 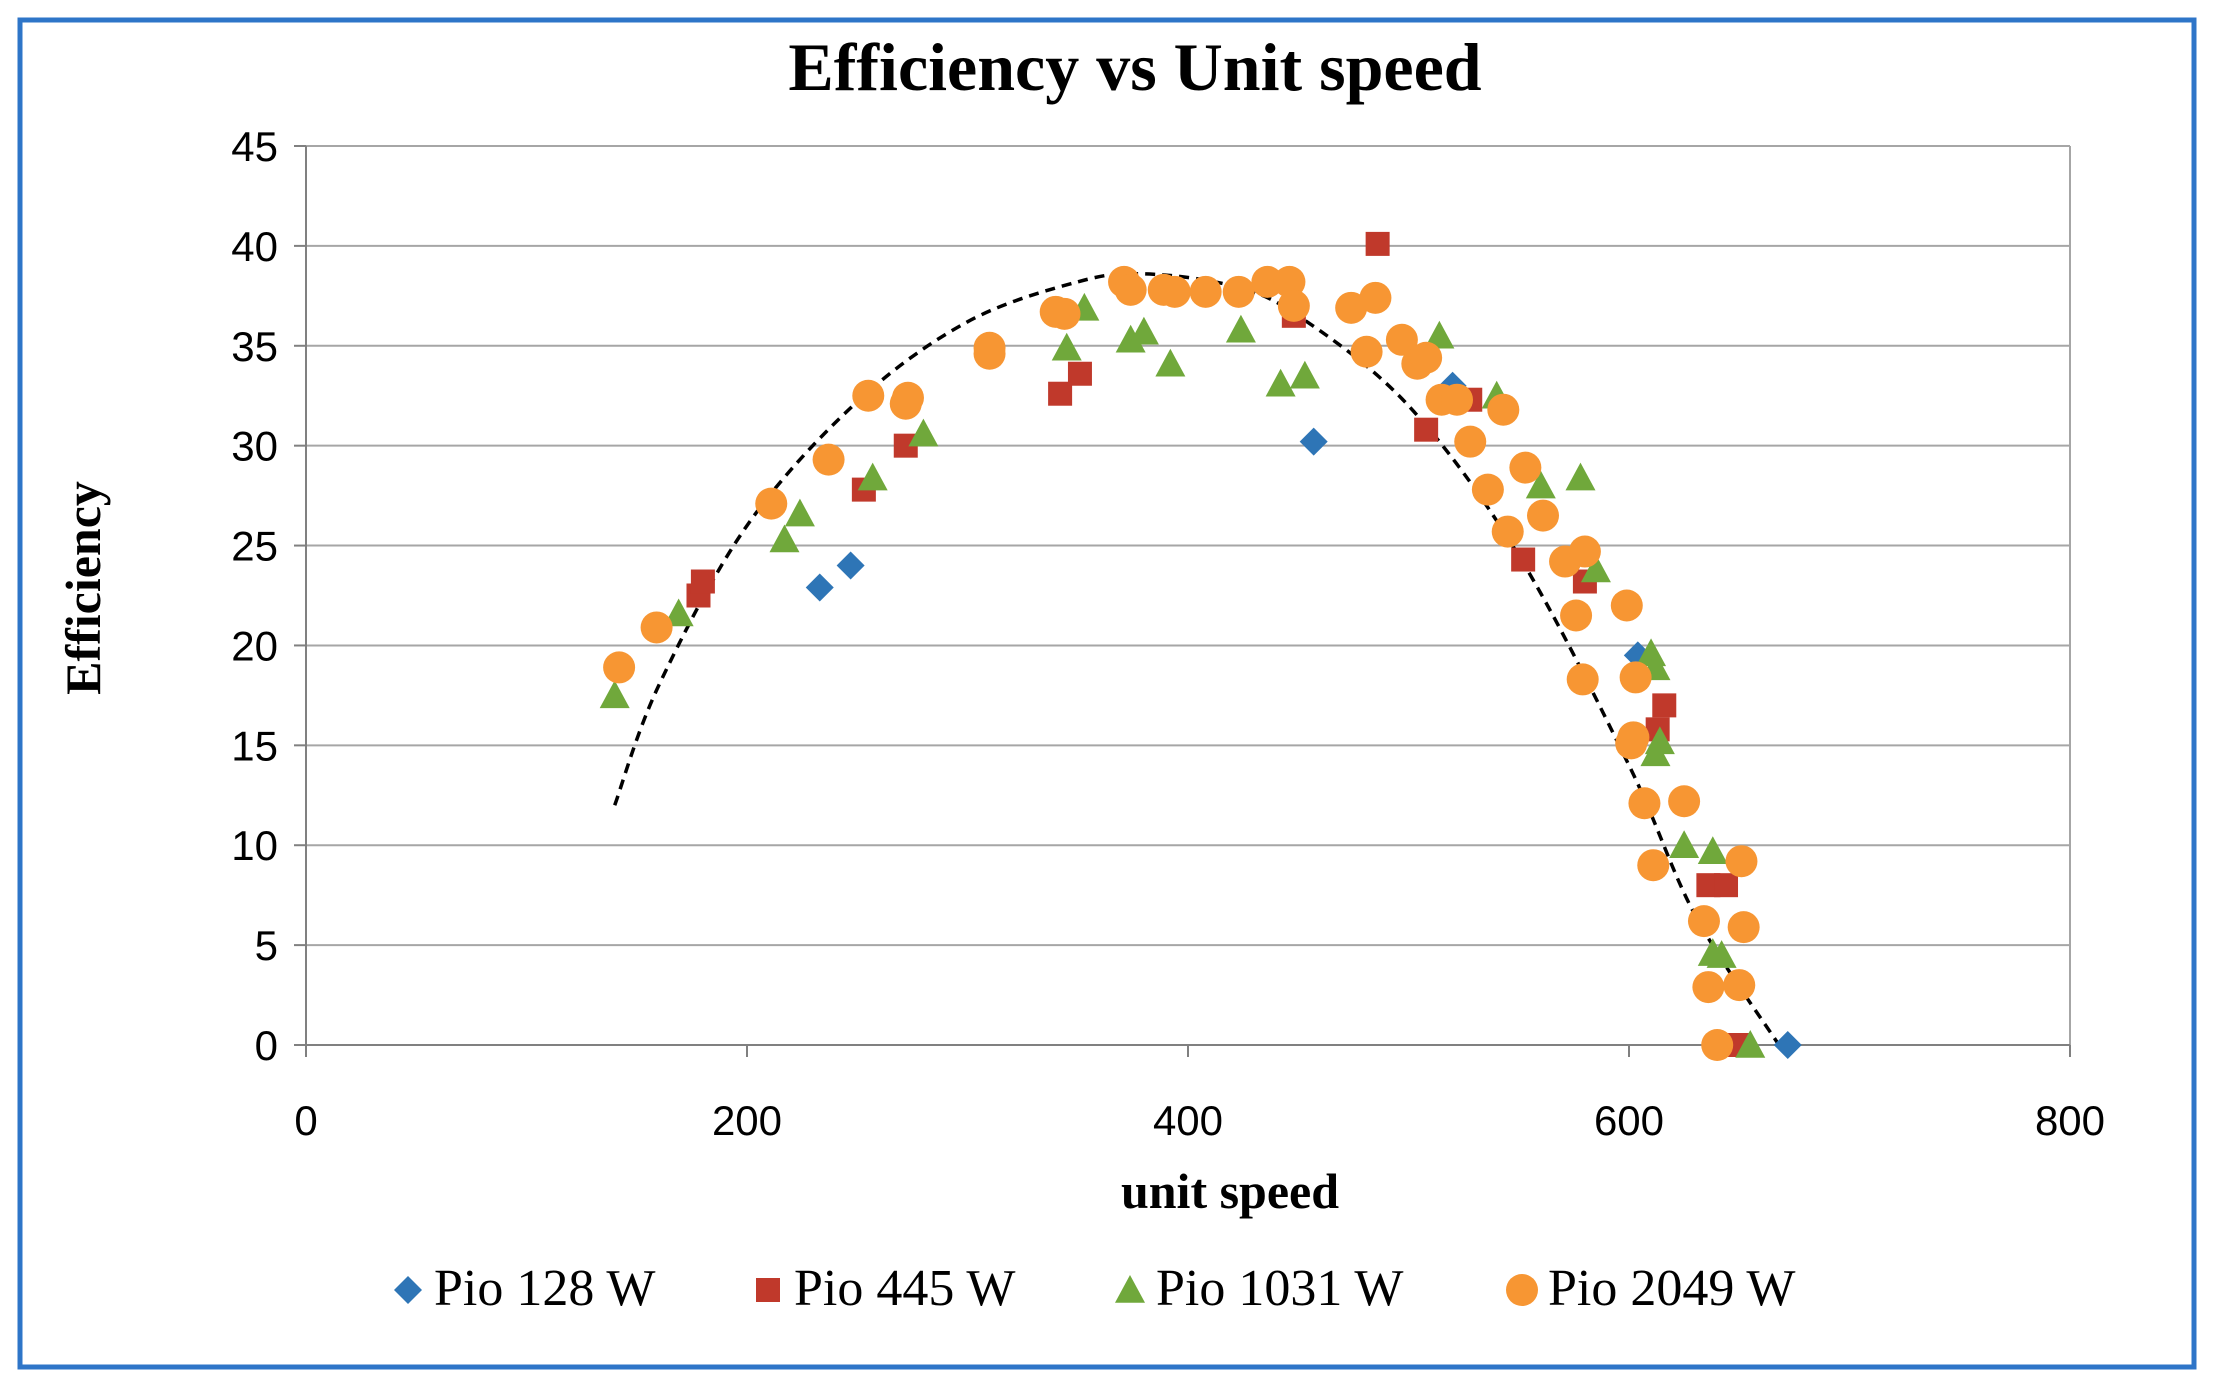 I want to click on legend-item: Pio 445 W, so click(x=886, y=1288).